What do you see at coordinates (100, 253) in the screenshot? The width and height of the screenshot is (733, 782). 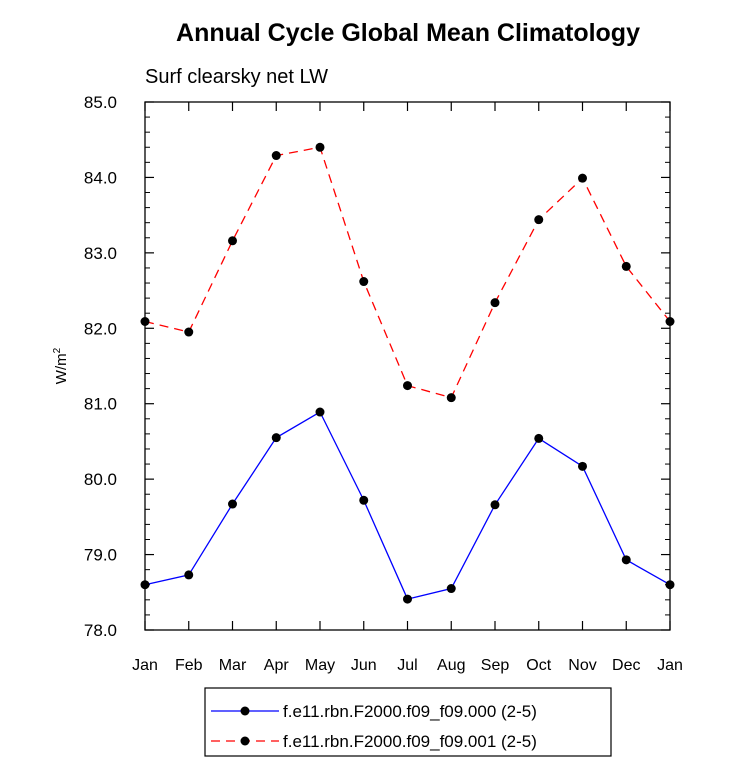 I see `y-tick-label: 83.0` at bounding box center [100, 253].